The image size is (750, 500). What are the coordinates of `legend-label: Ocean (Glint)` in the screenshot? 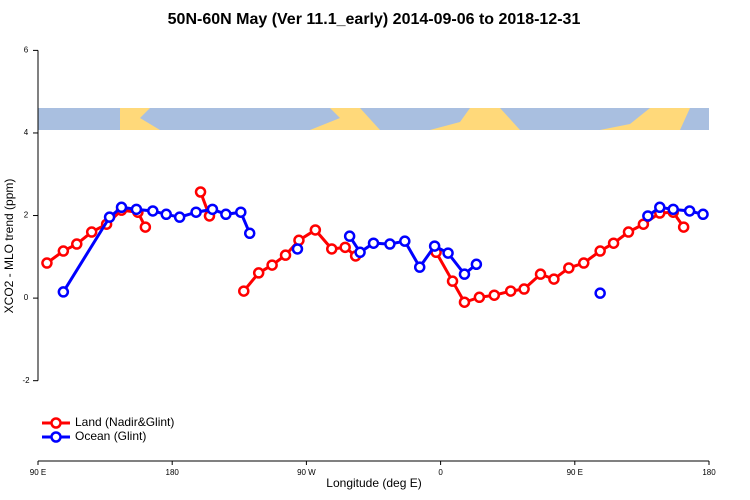 It's located at (110, 436).